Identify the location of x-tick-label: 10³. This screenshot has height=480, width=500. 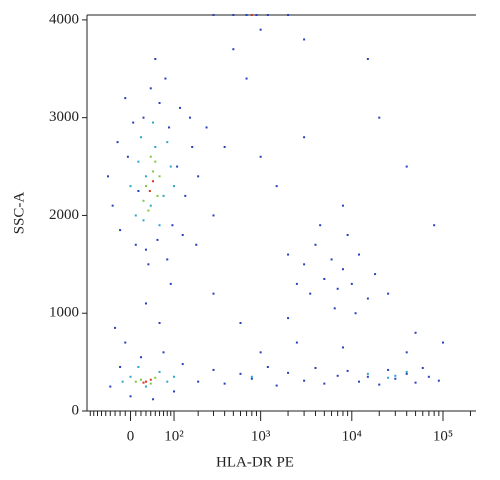
(261, 436).